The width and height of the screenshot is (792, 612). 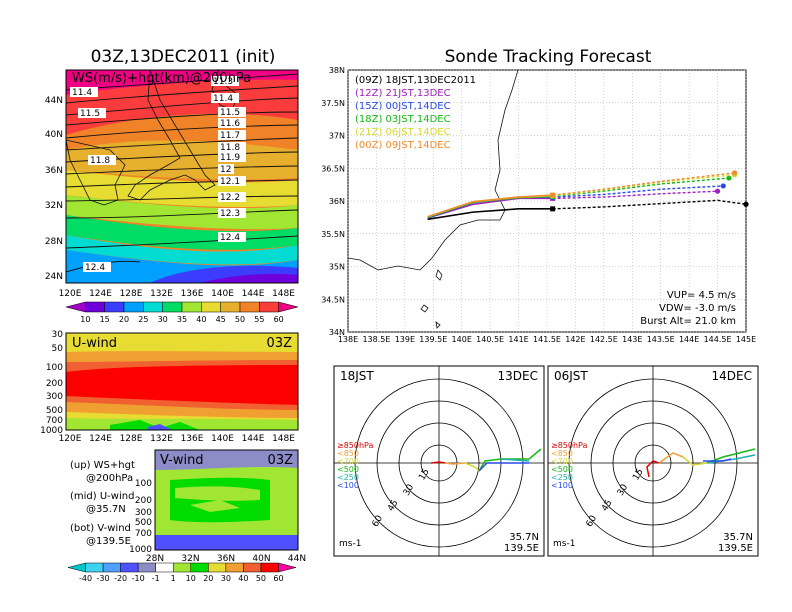 What do you see at coordinates (732, 376) in the screenshot?
I see `polar-date: 14DEC` at bounding box center [732, 376].